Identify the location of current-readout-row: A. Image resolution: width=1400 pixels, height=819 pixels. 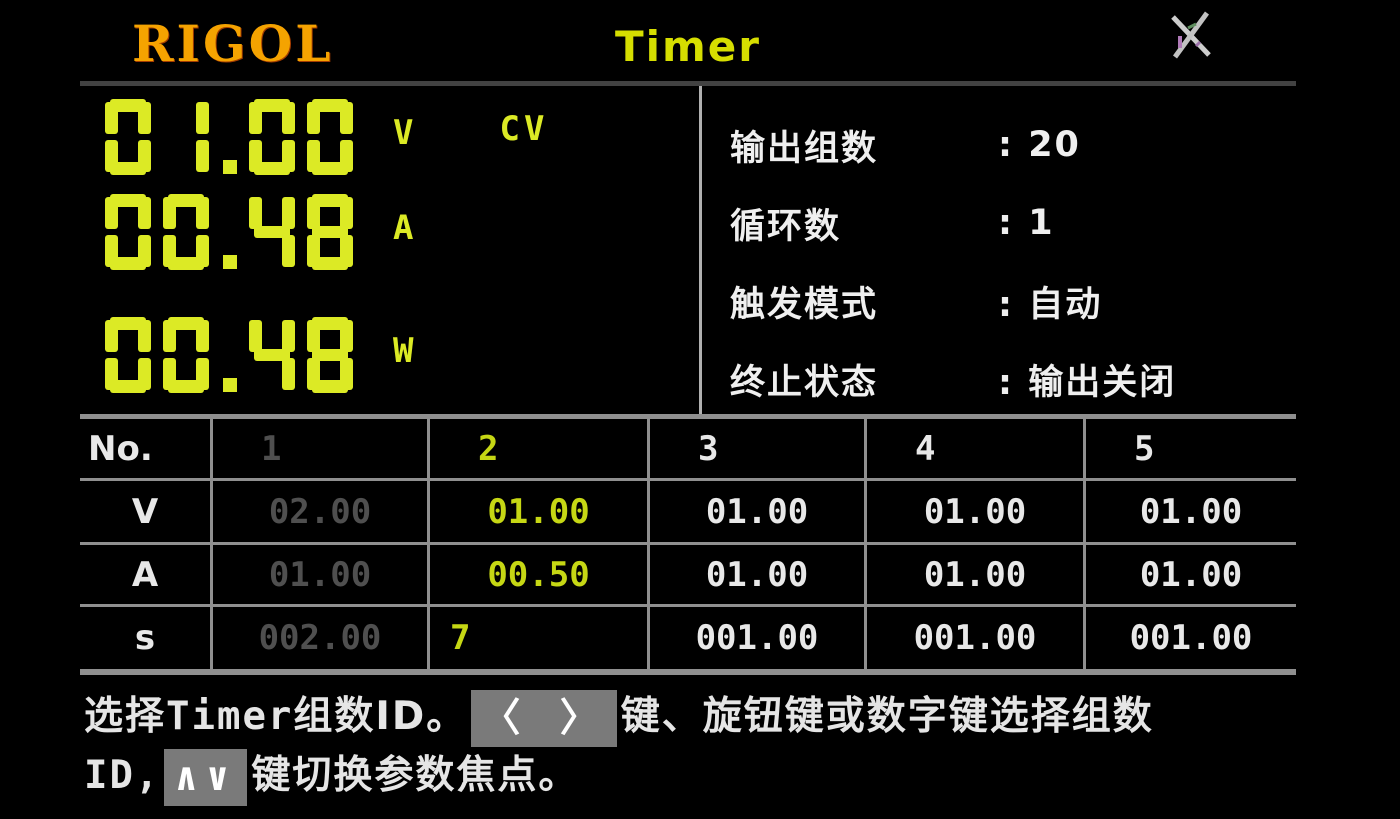
(402, 232).